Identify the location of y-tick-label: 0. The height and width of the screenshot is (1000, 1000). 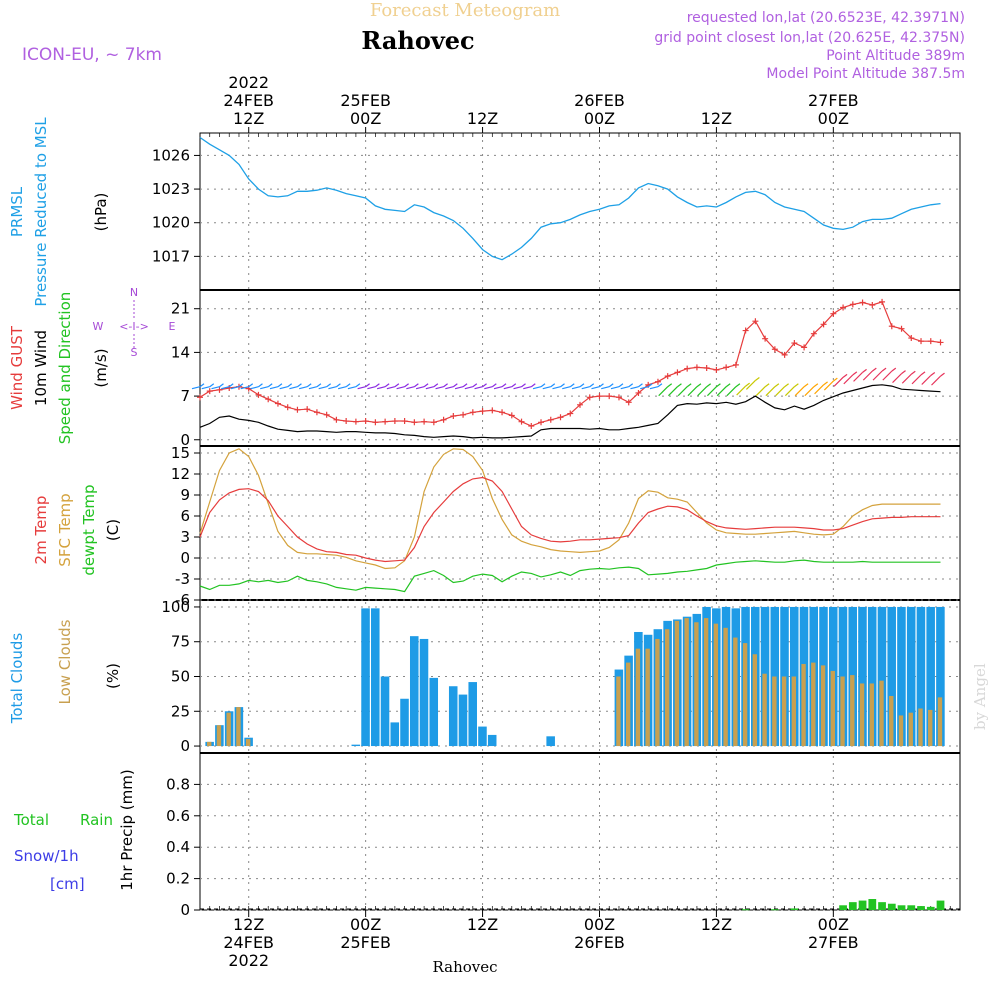
(185, 910).